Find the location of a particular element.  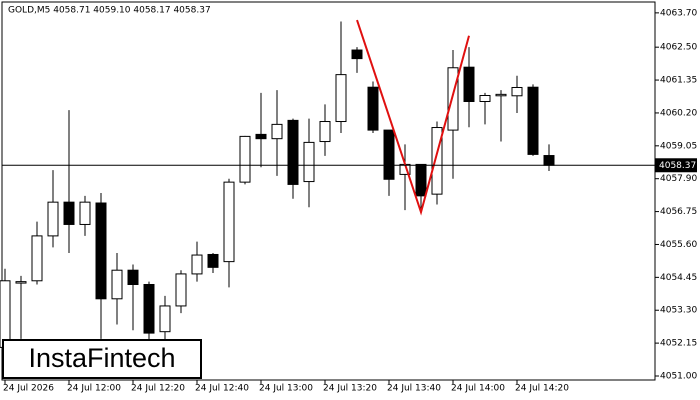

y-tick-label: 4062.50 is located at coordinates (678, 48).